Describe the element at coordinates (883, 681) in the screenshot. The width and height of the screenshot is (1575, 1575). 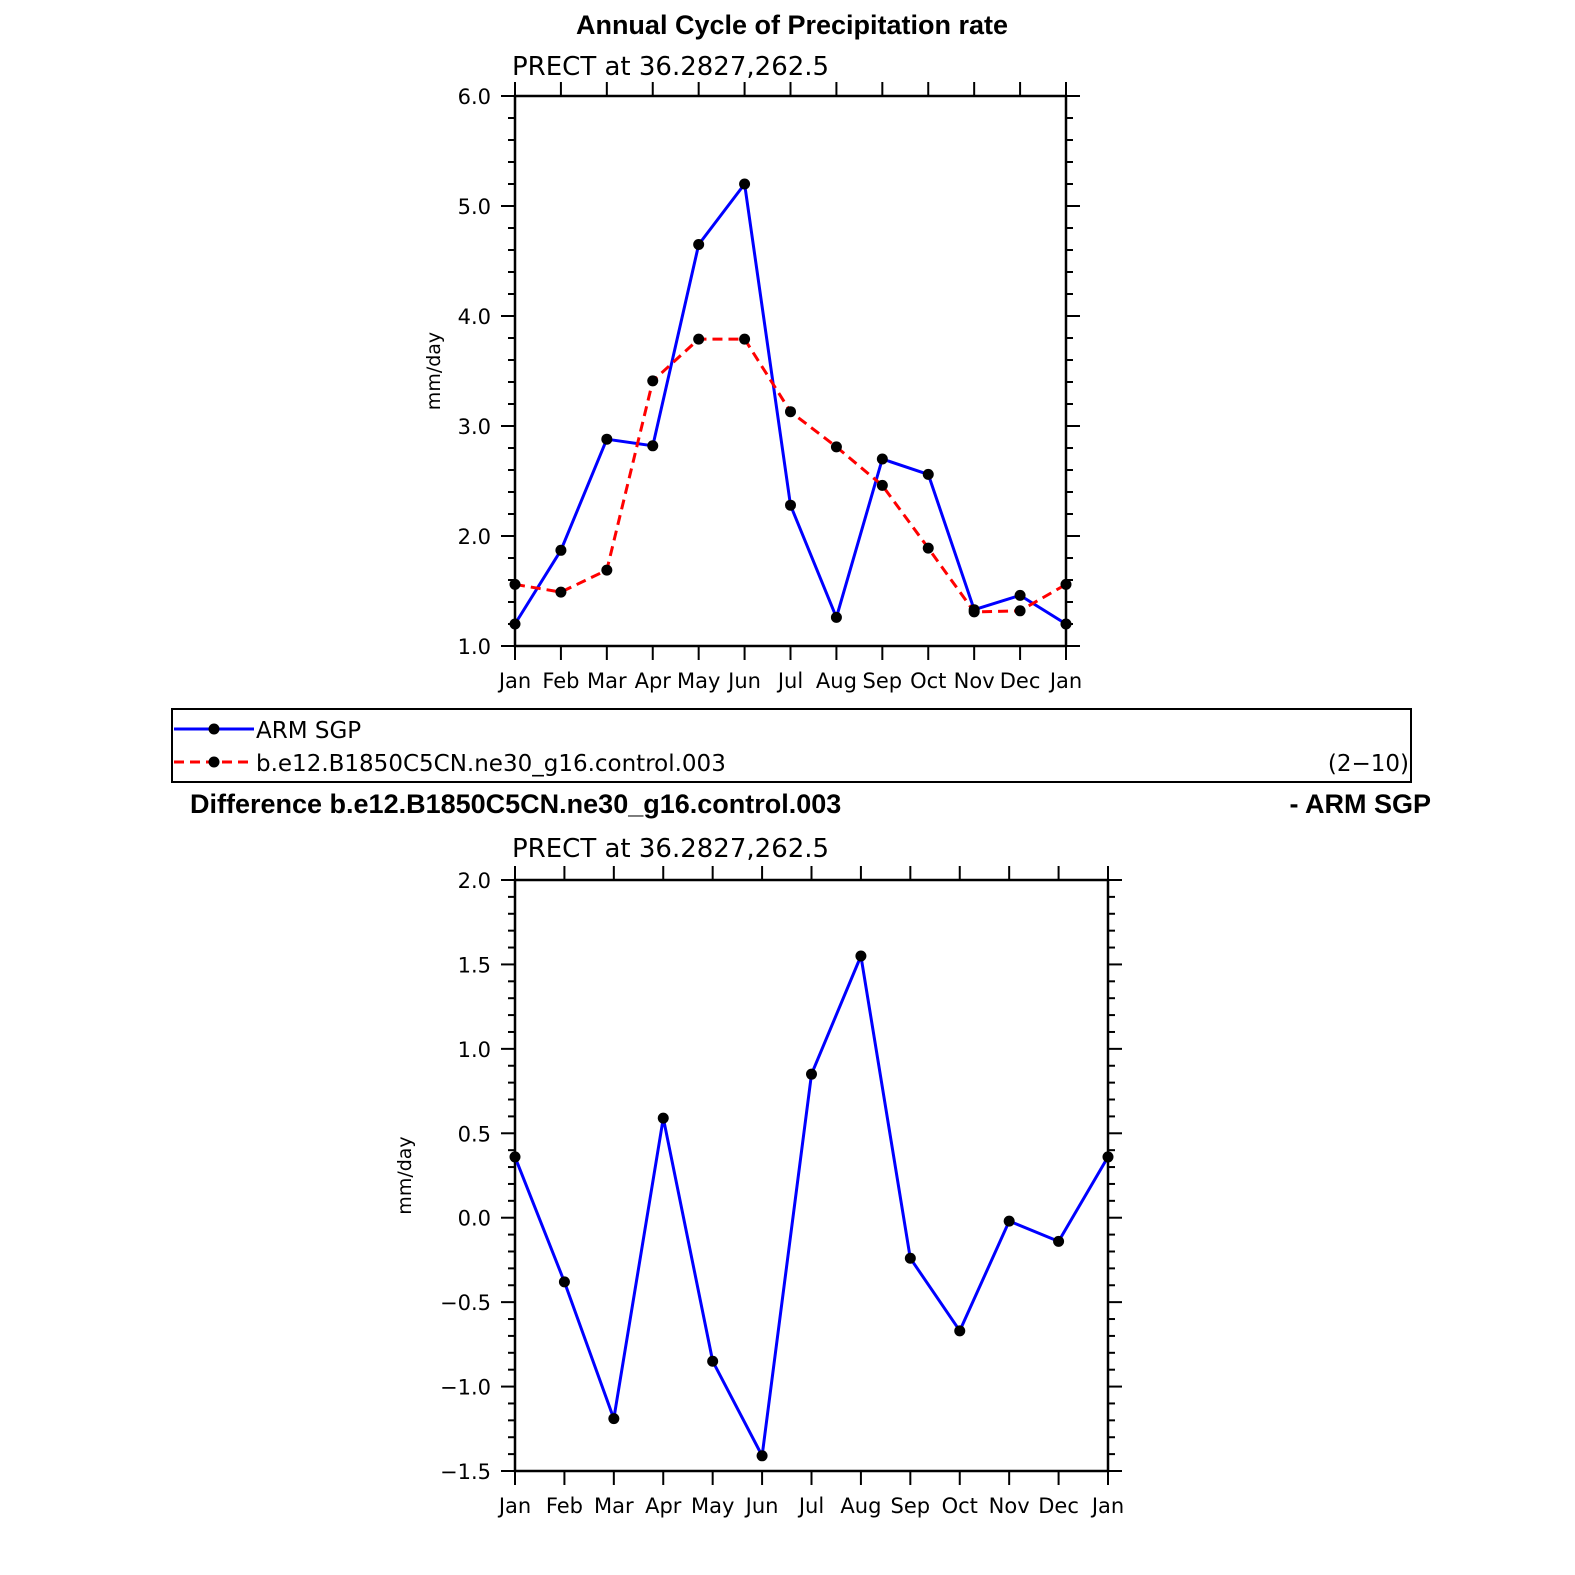
I see `chart1-xtick-label: Sep` at that location.